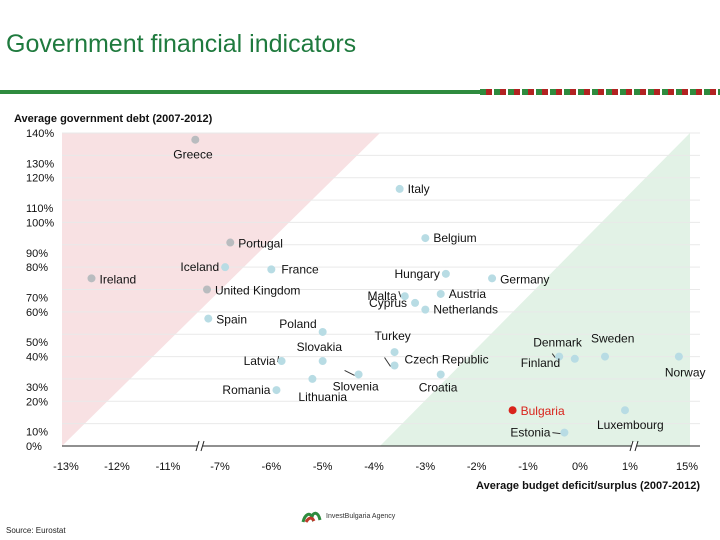  Describe the element at coordinates (356, 386) in the screenshot. I see `label-slovenia: Slovenia` at that location.